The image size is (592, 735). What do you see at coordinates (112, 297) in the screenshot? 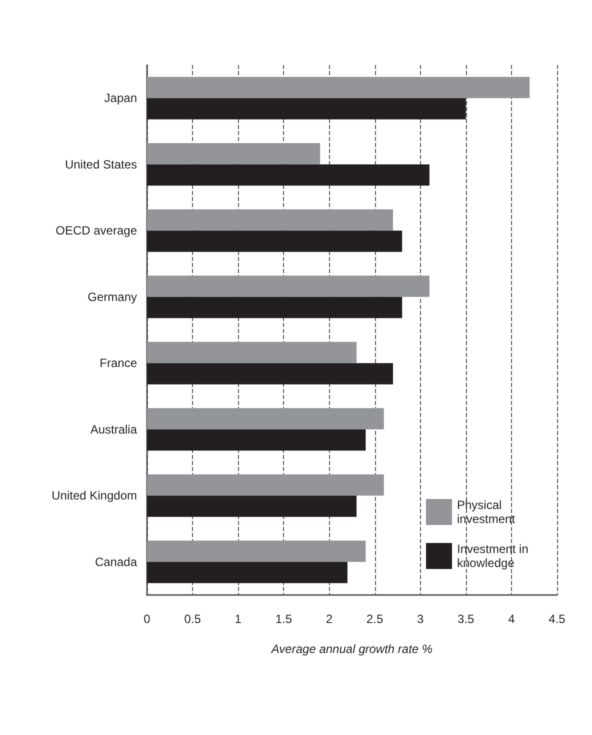
I see `y-tick-label: Germany` at bounding box center [112, 297].